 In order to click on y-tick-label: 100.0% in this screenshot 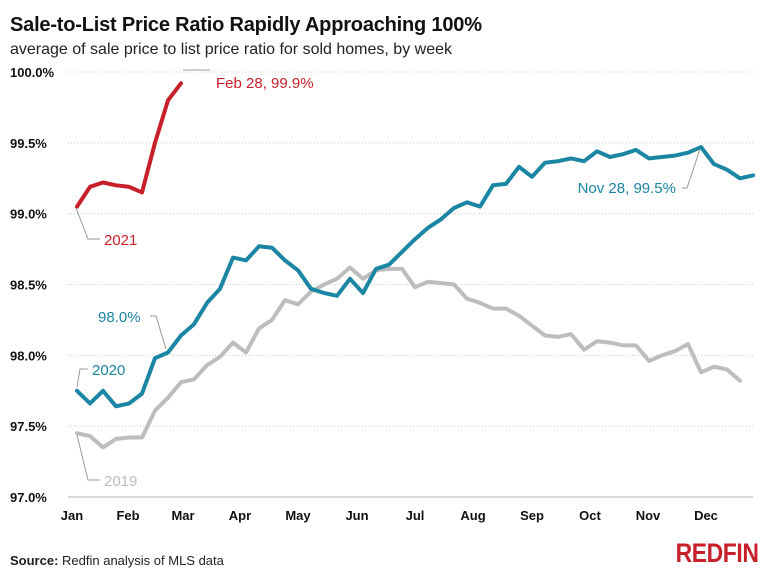, I will do `click(32, 72)`.